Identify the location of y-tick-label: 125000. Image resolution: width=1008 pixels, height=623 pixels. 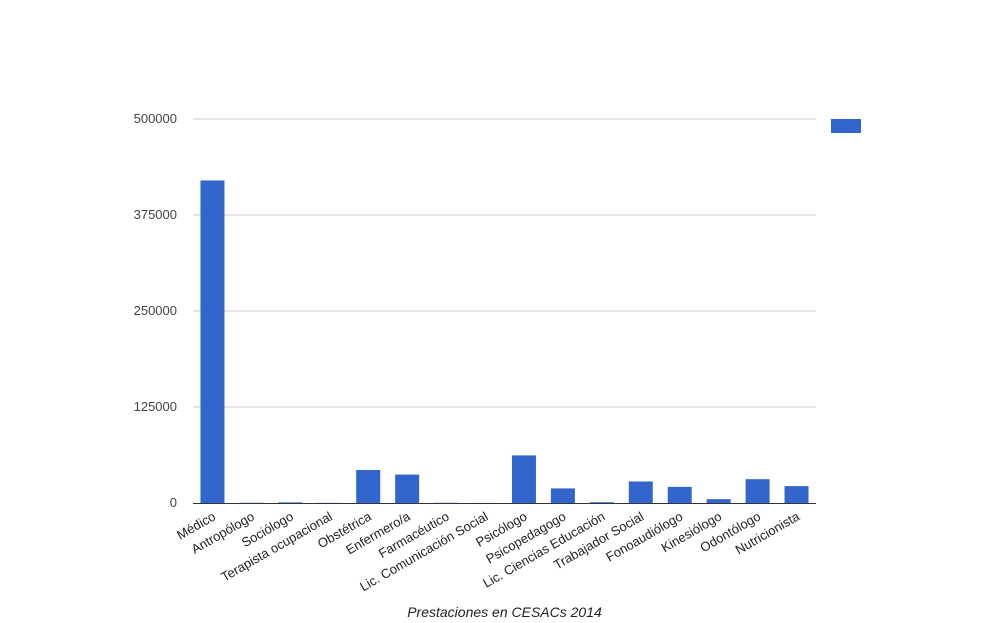
(155, 406).